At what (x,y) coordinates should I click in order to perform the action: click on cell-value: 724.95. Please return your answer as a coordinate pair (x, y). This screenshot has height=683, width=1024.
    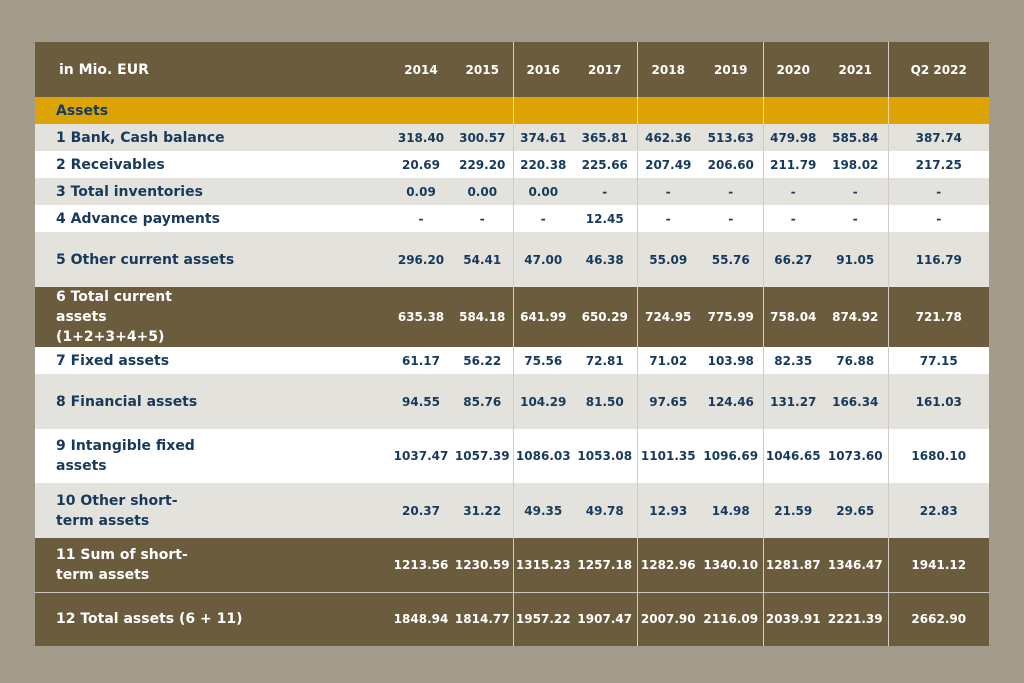
    Looking at the image, I should click on (667, 317).